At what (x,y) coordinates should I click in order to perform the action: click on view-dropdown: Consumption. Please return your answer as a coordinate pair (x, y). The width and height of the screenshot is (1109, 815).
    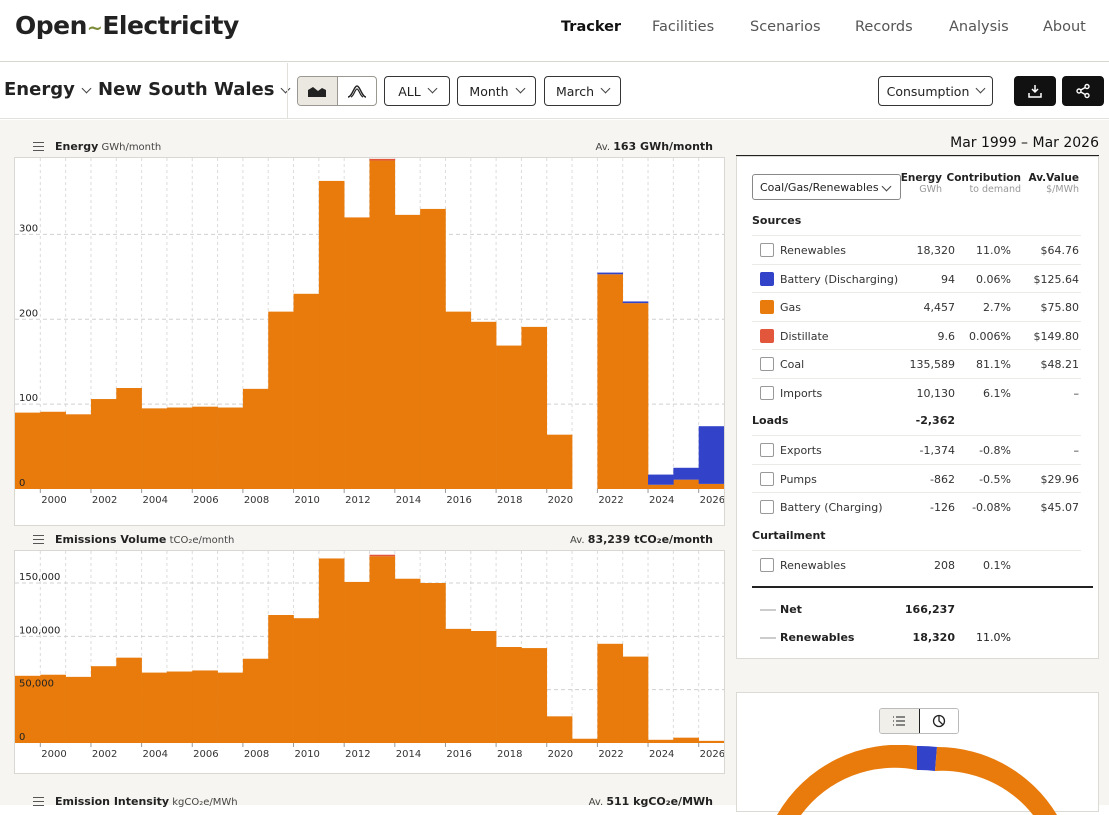
    Looking at the image, I should click on (935, 91).